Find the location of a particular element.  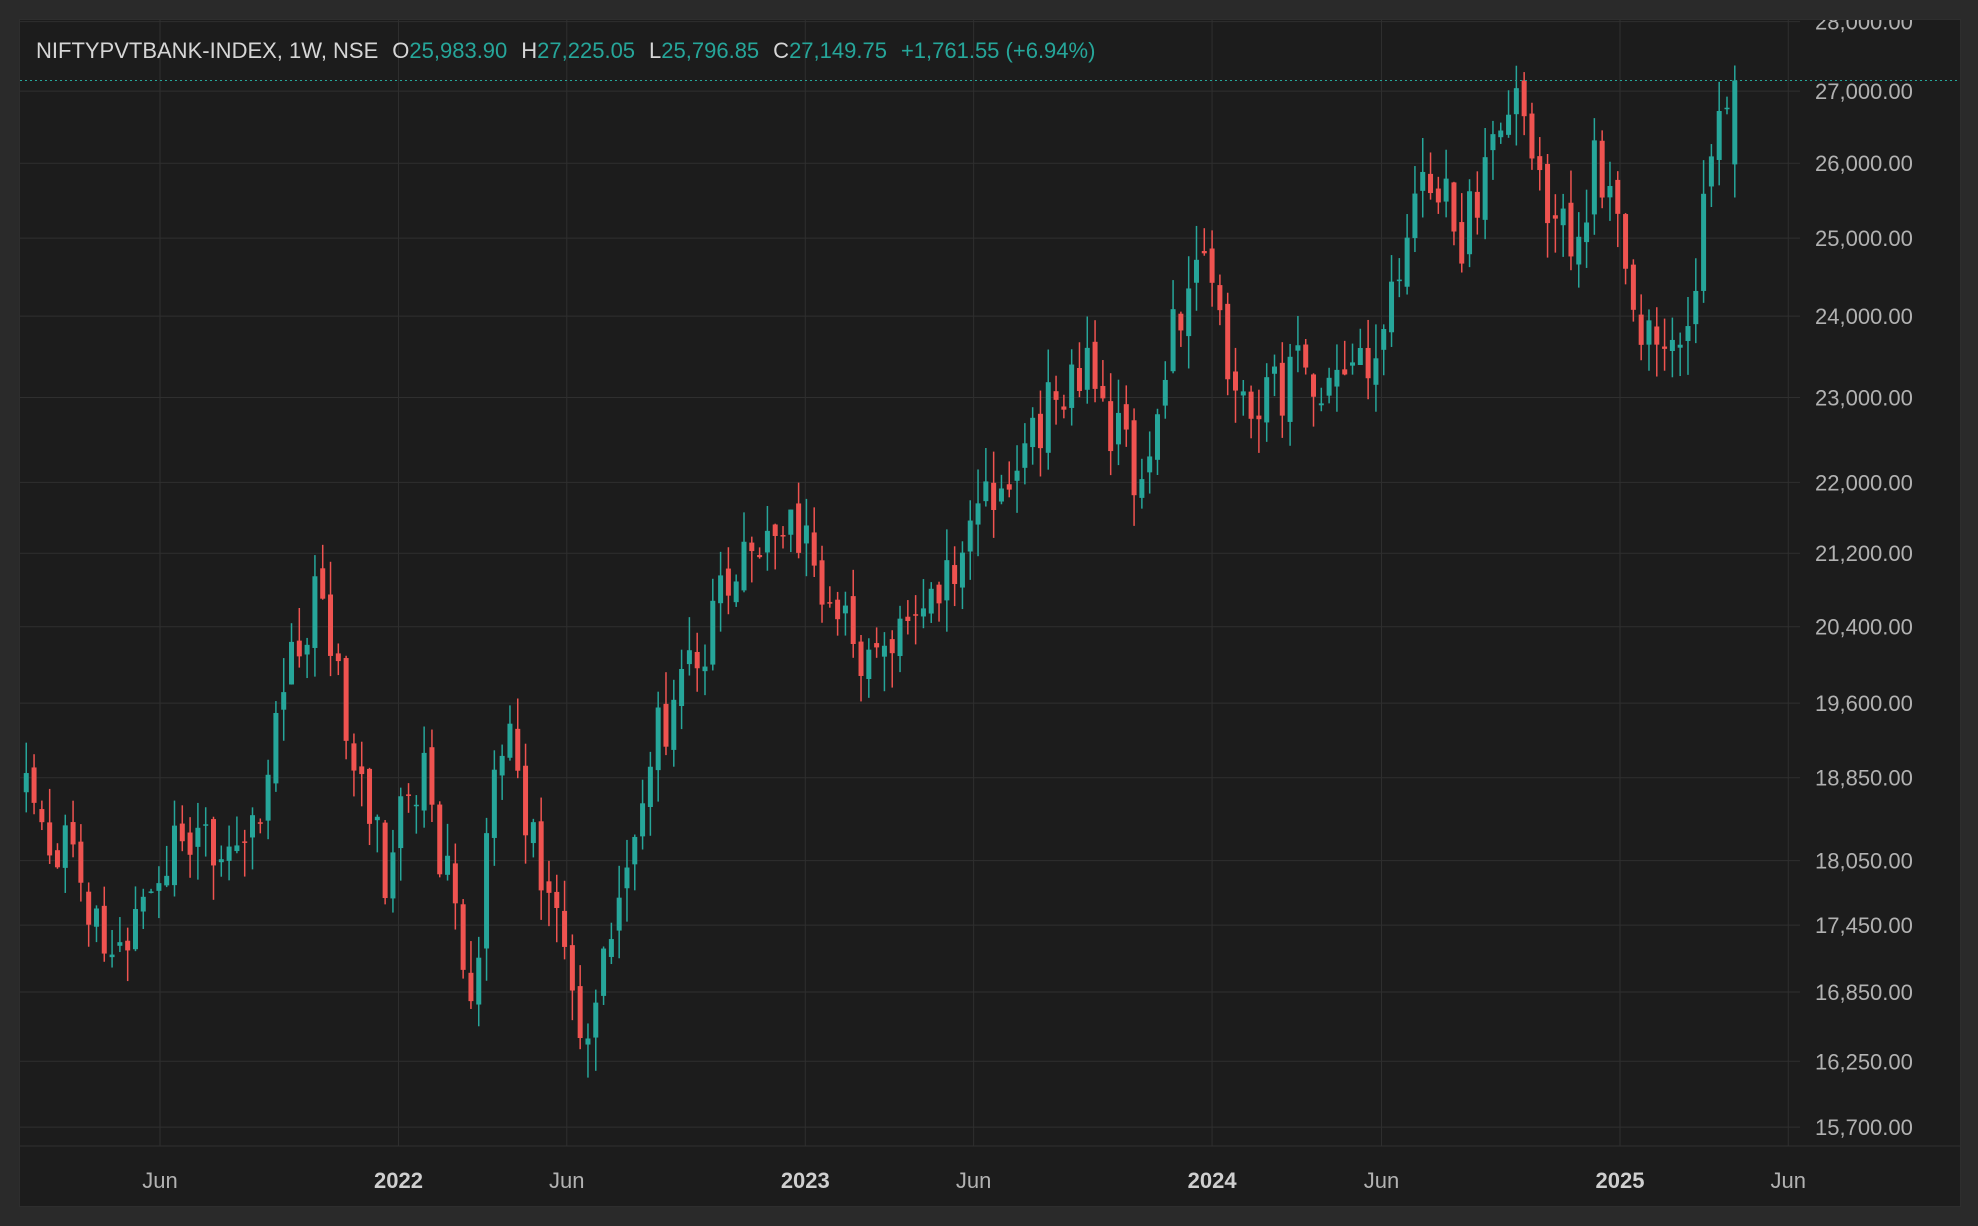

y-tick-label: 23,000.00 is located at coordinates (1864, 397).